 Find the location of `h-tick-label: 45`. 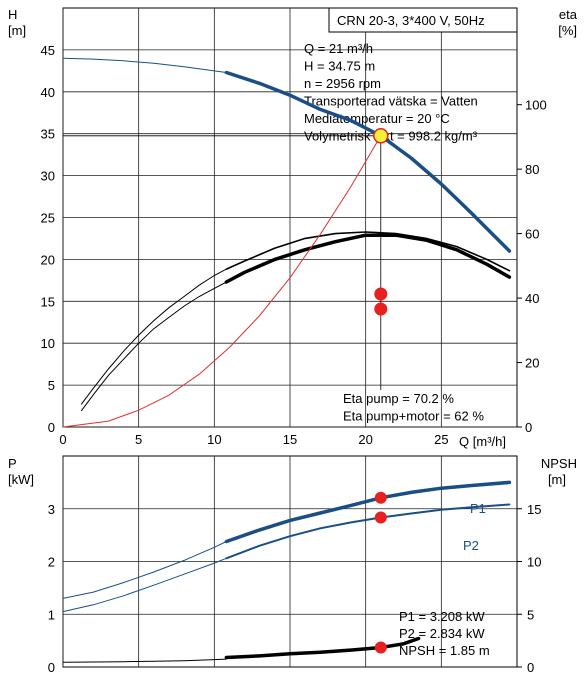

h-tick-label: 45 is located at coordinates (48, 50).